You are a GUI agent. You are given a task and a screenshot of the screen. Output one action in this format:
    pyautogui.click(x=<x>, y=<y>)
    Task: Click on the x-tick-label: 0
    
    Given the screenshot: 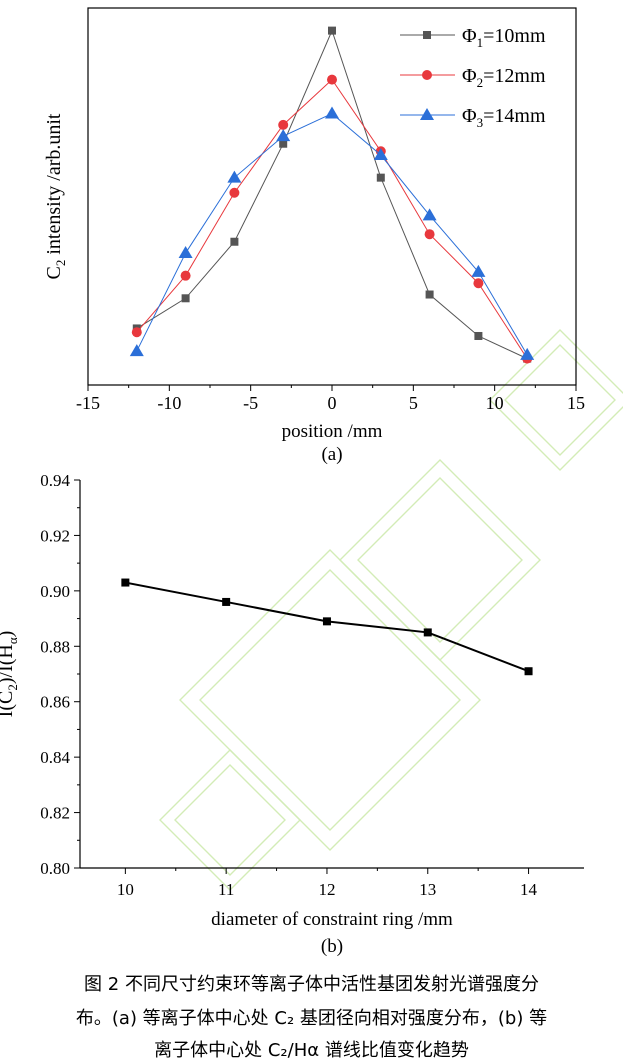 What is the action you would take?
    pyautogui.click(x=332, y=403)
    